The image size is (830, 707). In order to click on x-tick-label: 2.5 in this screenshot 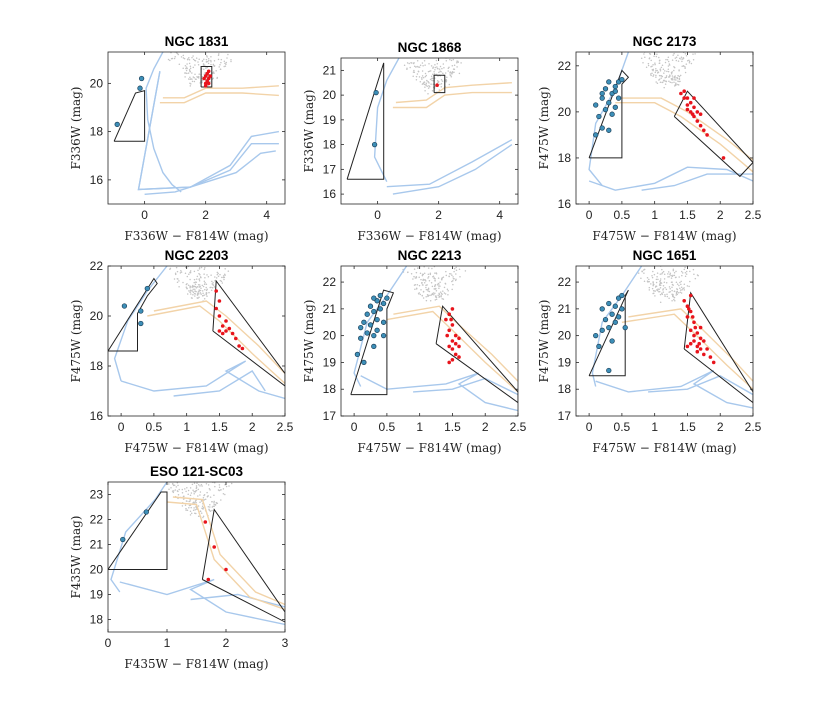, I will do `click(753, 215)`.